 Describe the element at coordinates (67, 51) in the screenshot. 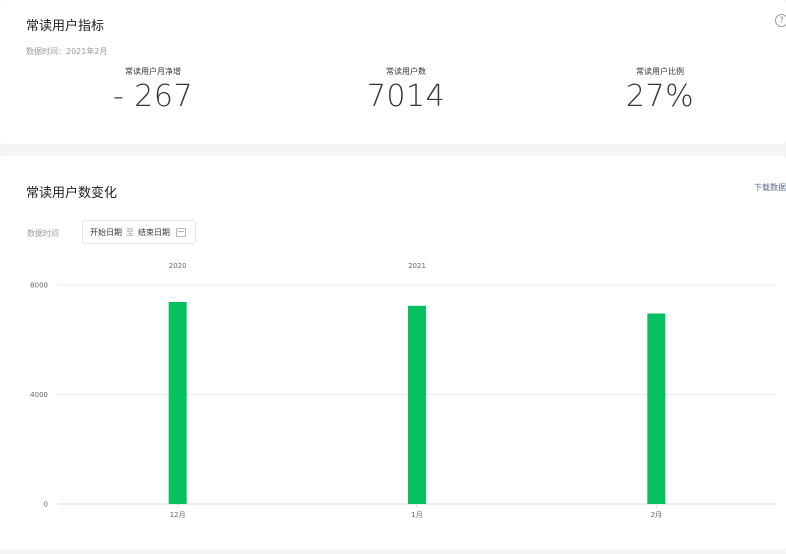

I see `data-time: 数据时间：2021年2月` at that location.